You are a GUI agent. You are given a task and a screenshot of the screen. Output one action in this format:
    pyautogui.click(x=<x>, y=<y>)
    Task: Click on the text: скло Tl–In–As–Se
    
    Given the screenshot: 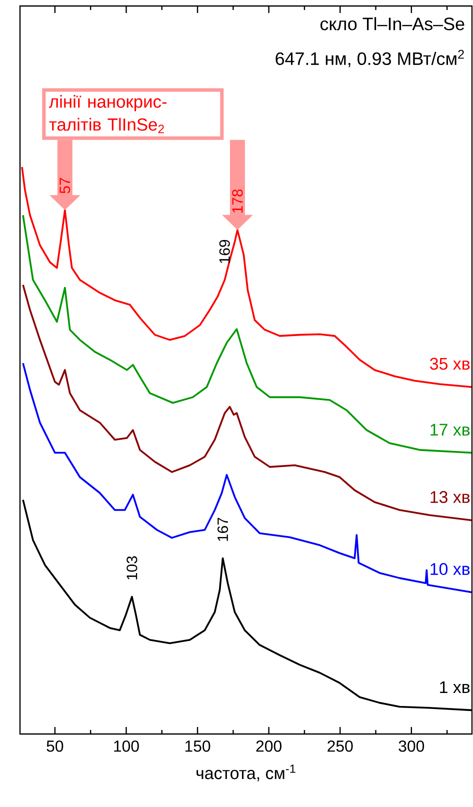 What is the action you would take?
    pyautogui.click(x=392, y=23)
    